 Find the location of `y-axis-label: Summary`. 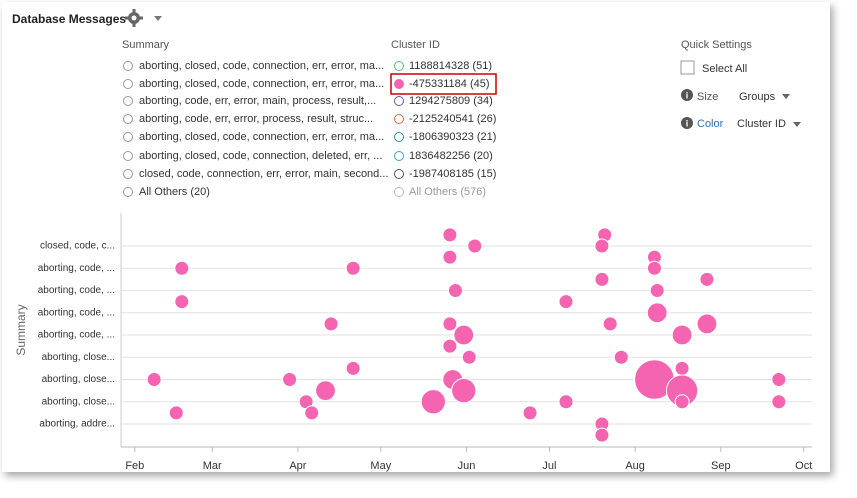

y-axis-label: Summary is located at coordinates (21, 329).